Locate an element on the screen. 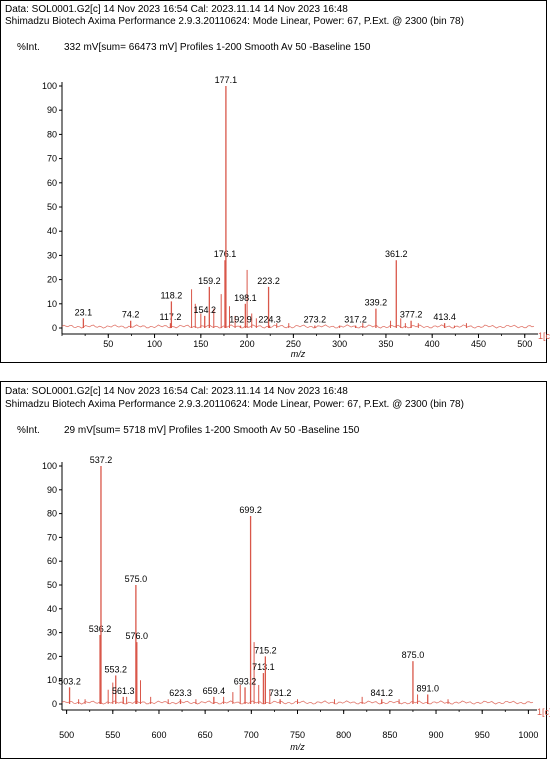  peak-label: 875.0 is located at coordinates (413, 655).